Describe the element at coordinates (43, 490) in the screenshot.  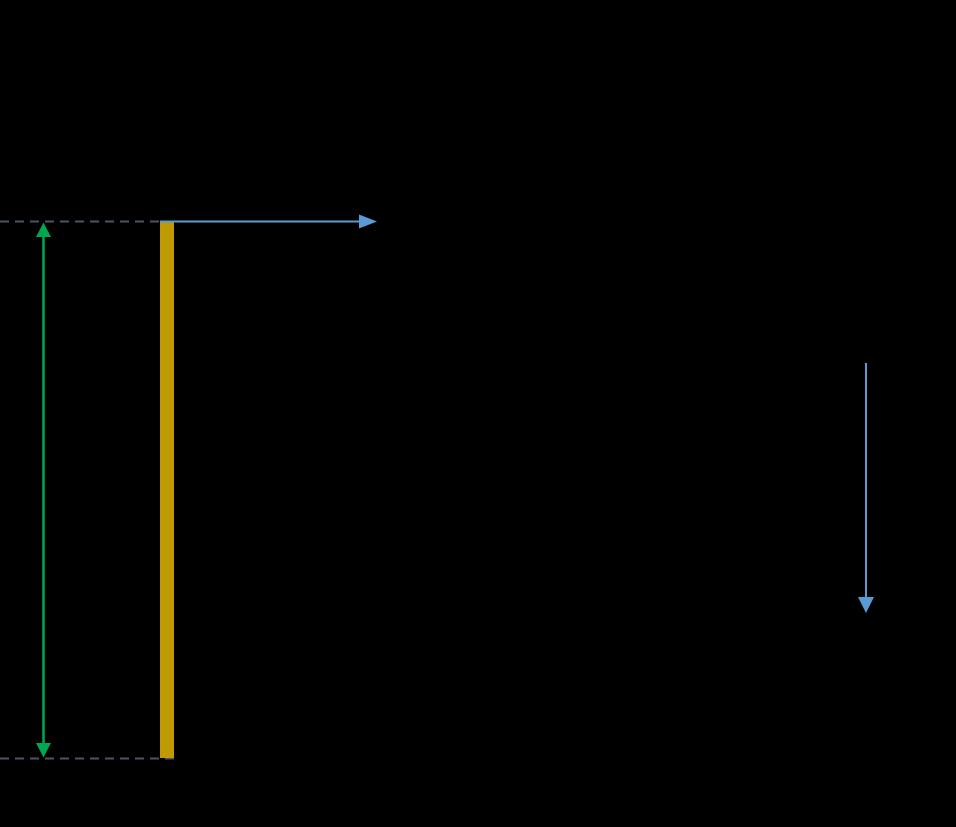
I see `height-extent-arrow` at that location.